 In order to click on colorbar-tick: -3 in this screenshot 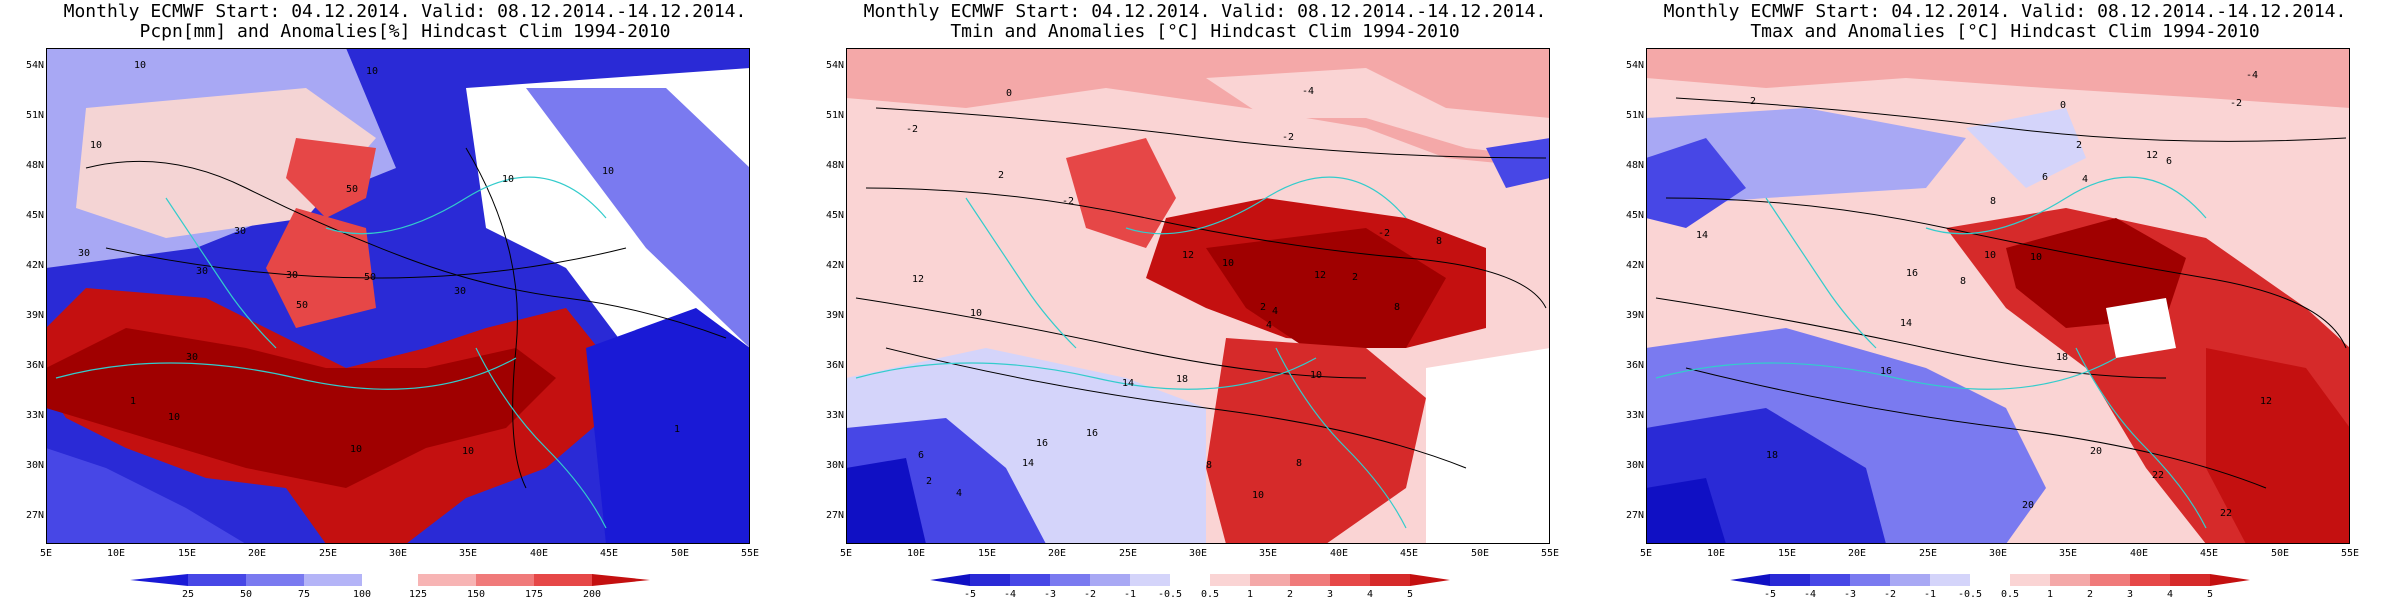, I will do `click(1050, 594)`.